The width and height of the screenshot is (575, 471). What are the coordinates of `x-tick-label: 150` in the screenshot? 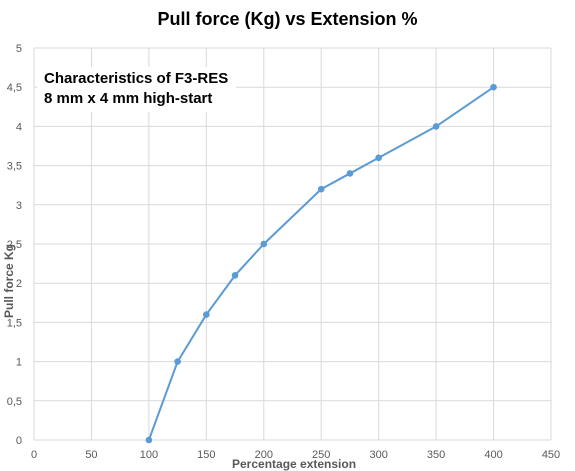 It's located at (206, 455).